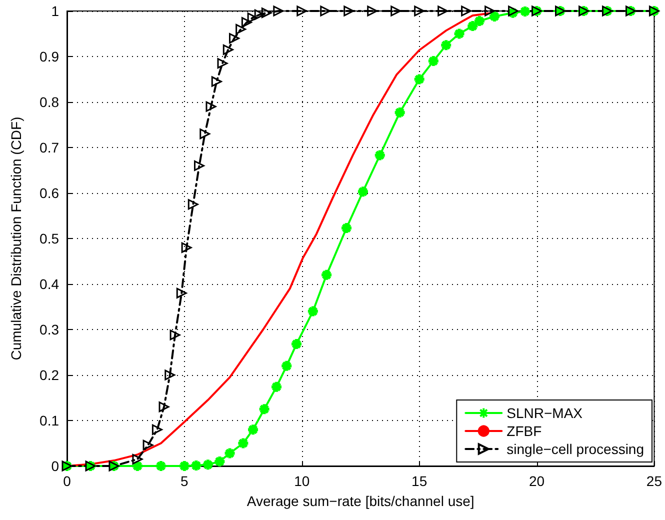 This screenshot has width=665, height=520. What do you see at coordinates (536, 481) in the screenshot?
I see `x-tick-label: 20` at bounding box center [536, 481].